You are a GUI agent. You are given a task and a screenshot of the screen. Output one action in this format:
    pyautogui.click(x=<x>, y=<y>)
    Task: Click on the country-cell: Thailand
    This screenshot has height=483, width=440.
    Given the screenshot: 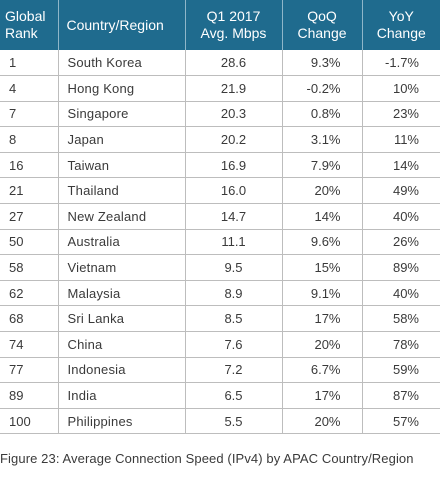 What is the action you would take?
    pyautogui.click(x=122, y=191)
    